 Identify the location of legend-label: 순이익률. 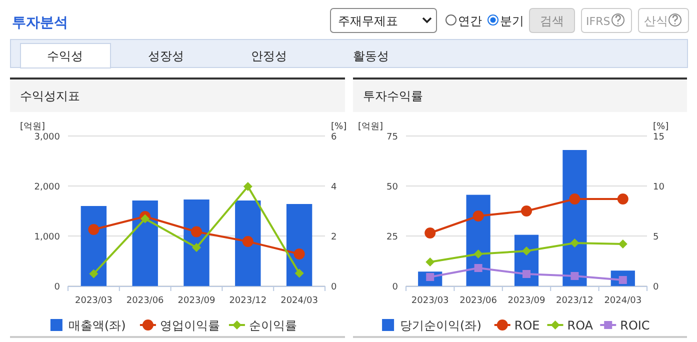
(272, 325).